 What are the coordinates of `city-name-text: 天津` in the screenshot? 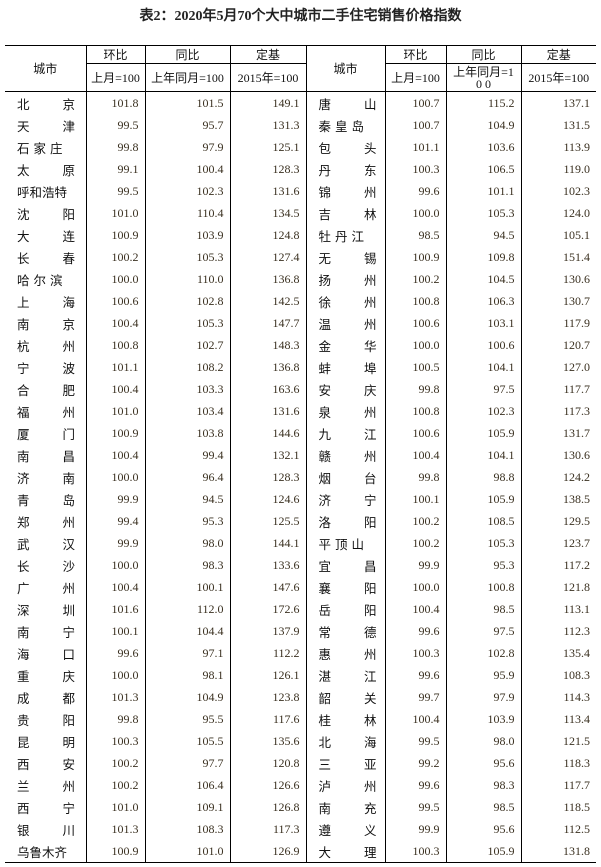 It's located at (46, 126).